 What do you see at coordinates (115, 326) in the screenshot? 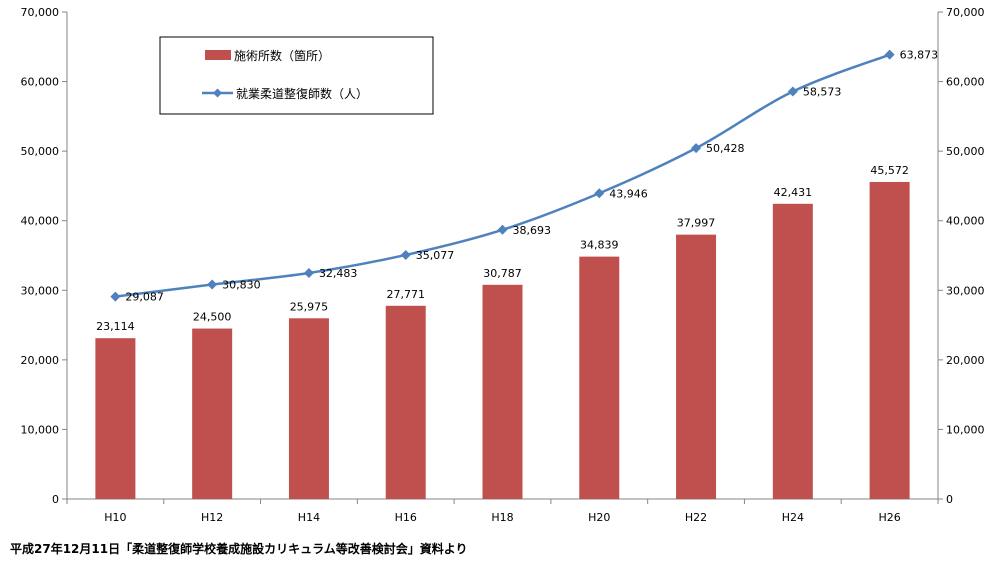
I see `bar-value-label: 23,114` at bounding box center [115, 326].